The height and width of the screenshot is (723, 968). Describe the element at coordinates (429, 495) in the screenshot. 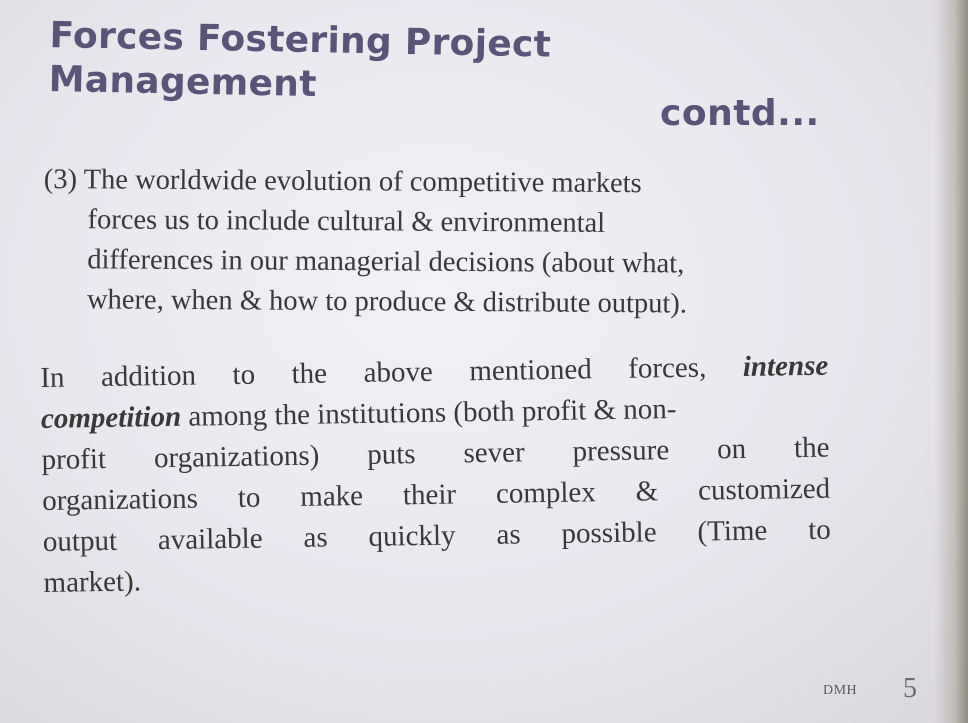

I see `word: their` at that location.